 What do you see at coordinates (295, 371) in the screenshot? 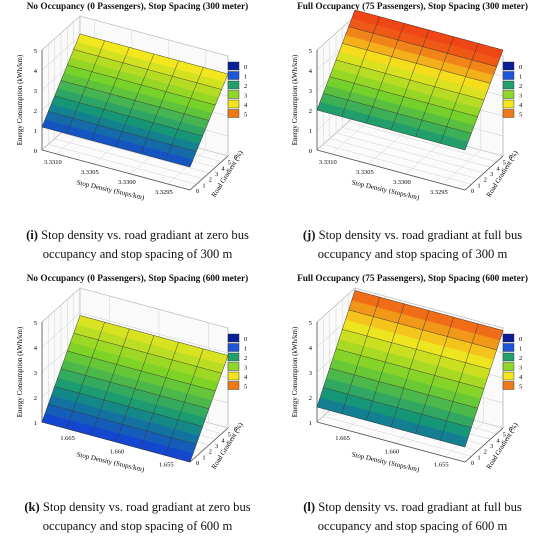
I see `z-axis-label: Energy Consumption (kWh/km)` at bounding box center [295, 371].